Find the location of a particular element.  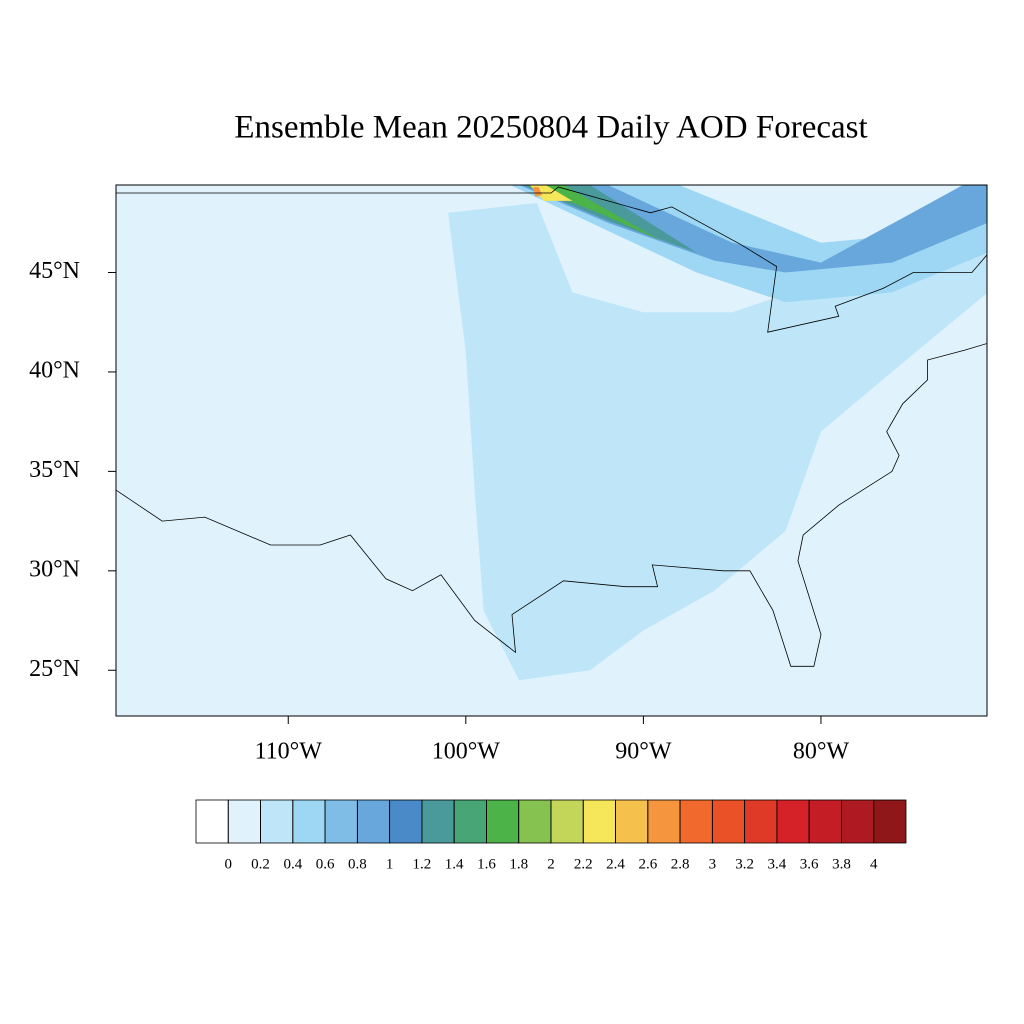

colorbar-label: 3 is located at coordinates (713, 864).